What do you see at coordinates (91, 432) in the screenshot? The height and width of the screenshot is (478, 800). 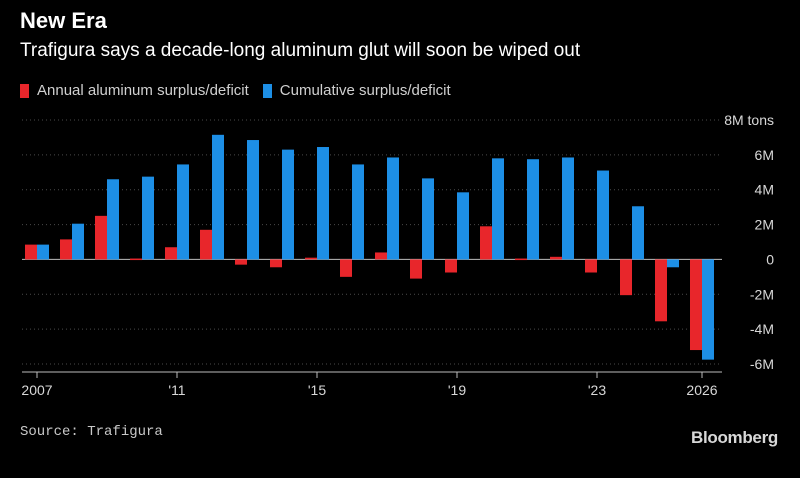 I see `source-note: Source: Trafigura` at bounding box center [91, 432].